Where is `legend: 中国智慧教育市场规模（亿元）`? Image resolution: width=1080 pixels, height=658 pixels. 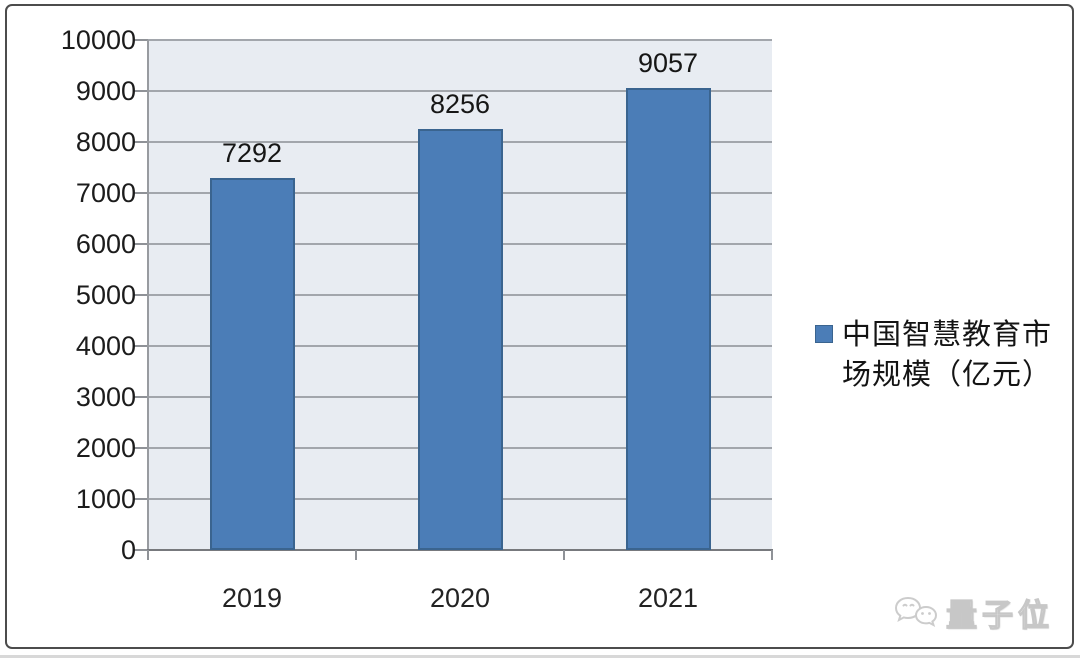 legend: 中国智慧教育市场规模（亿元） is located at coordinates (937, 355).